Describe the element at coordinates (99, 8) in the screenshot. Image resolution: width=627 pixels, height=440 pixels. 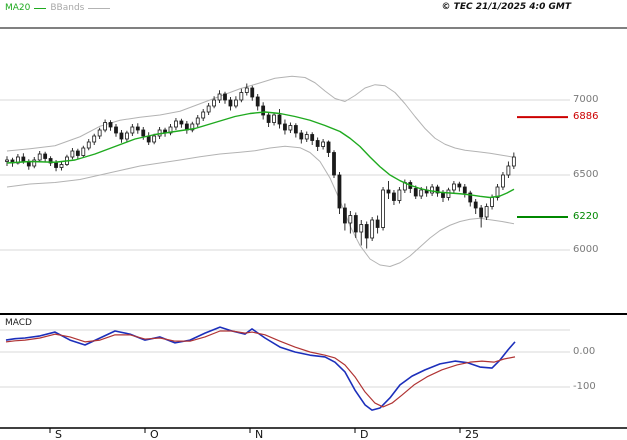
I see `bbands-legend-swatch` at that location.